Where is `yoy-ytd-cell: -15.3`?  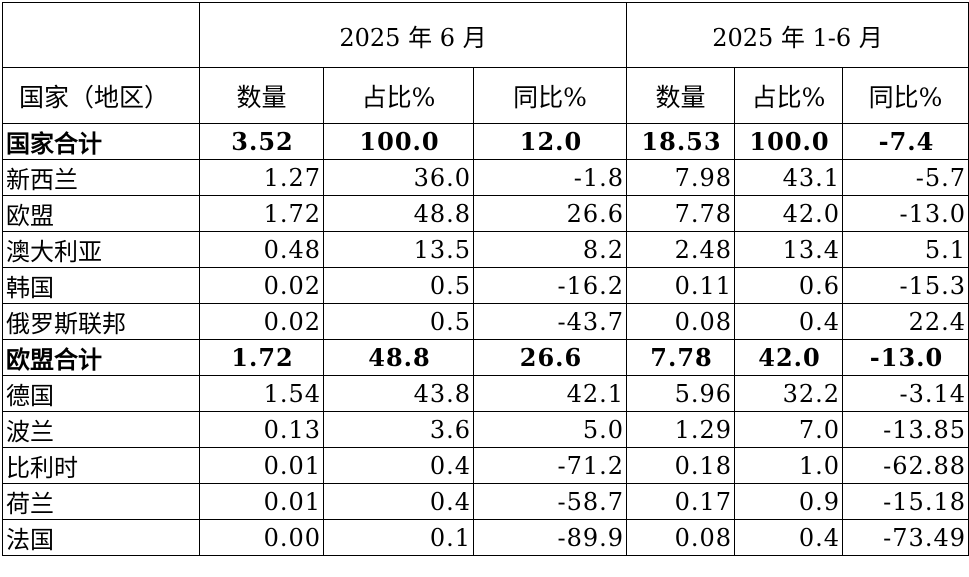
yoy-ytd-cell: -15.3 is located at coordinates (905, 285).